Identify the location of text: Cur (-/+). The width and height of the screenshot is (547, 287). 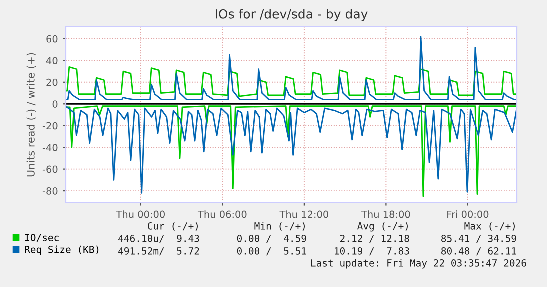
(173, 226).